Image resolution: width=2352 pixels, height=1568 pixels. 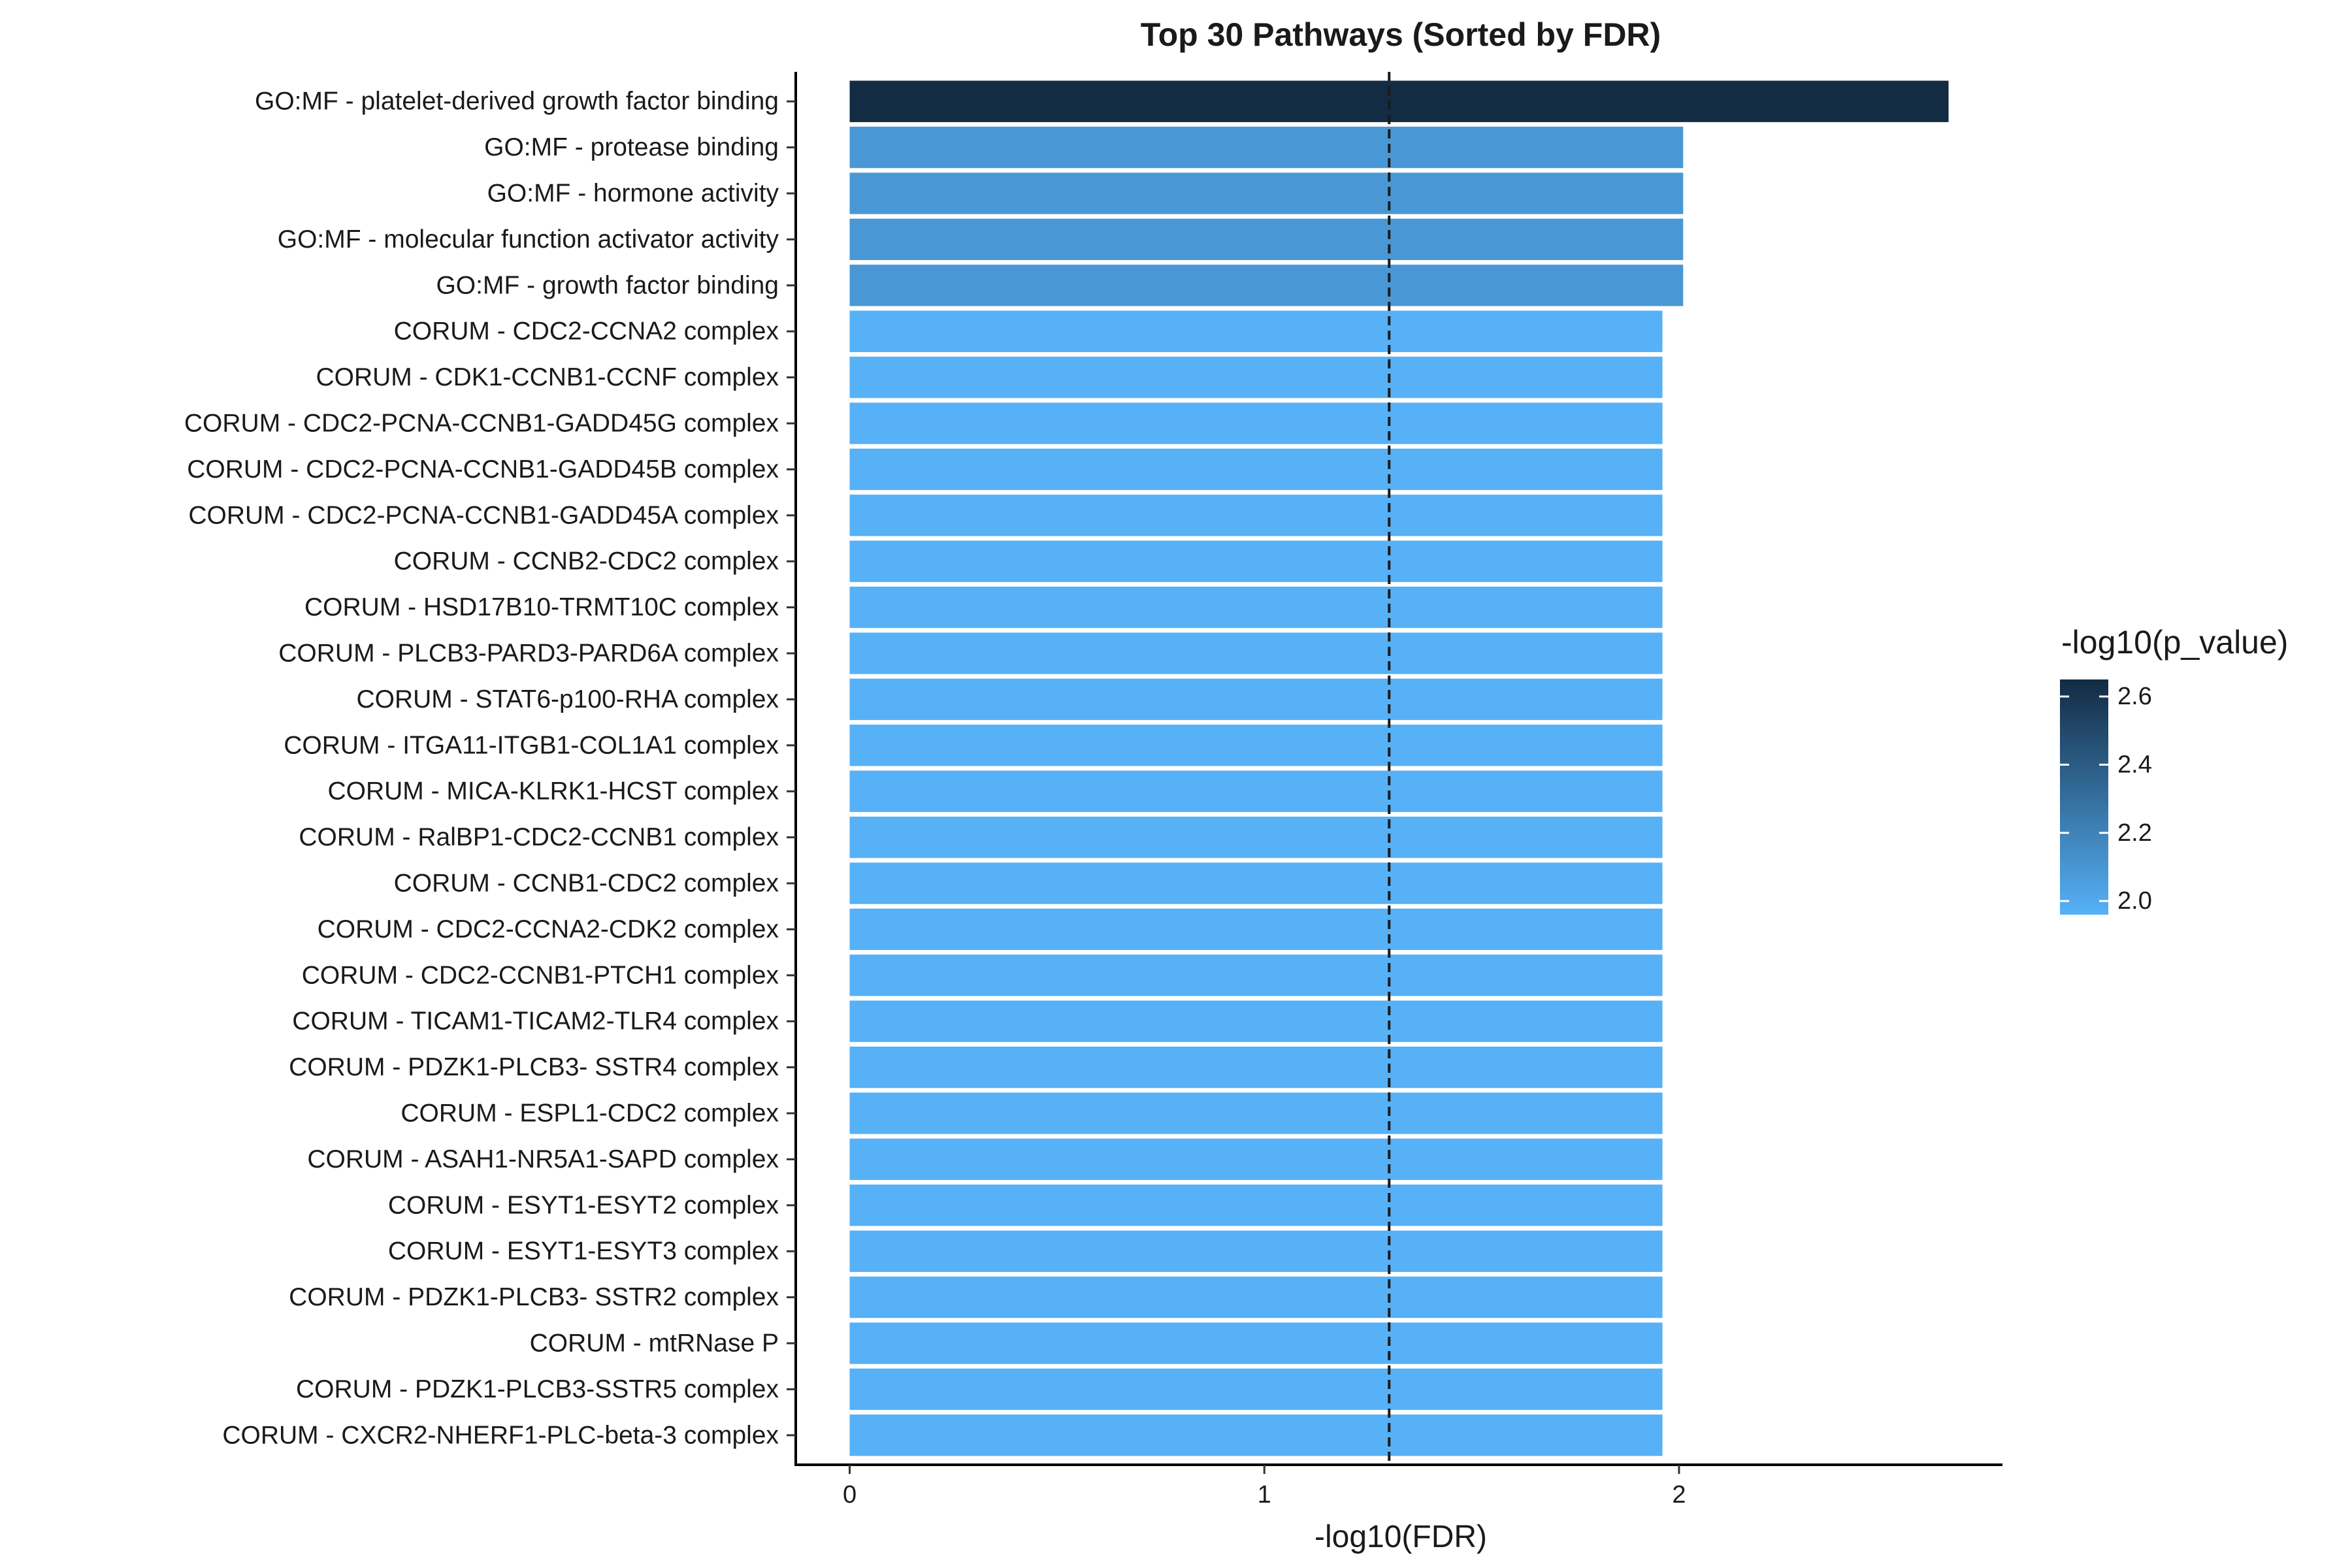 I want to click on category-label: CORUM - CDK1-CCNB1-CCNF complex, so click(x=547, y=377).